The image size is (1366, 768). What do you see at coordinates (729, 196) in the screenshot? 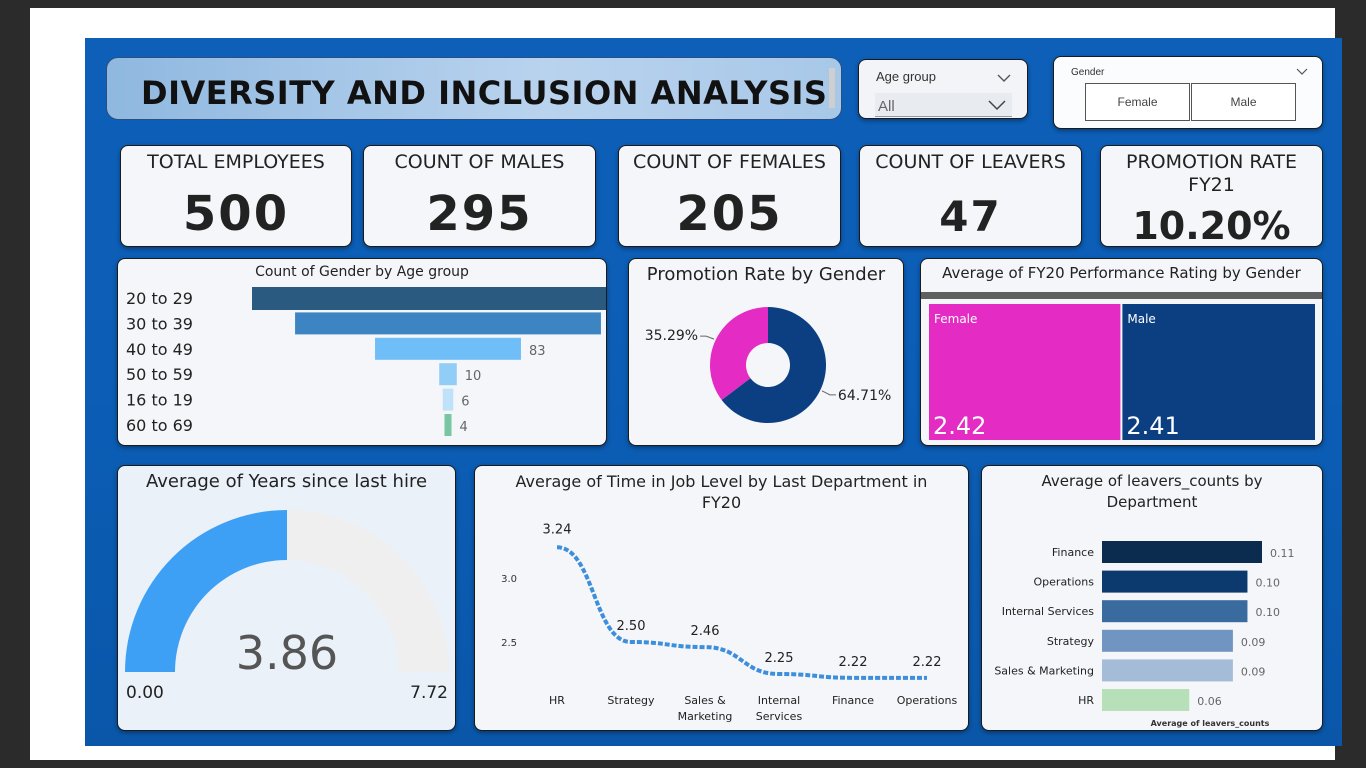
I see `kpi-count-of-females: COUNT OF FEMALES 205` at bounding box center [729, 196].